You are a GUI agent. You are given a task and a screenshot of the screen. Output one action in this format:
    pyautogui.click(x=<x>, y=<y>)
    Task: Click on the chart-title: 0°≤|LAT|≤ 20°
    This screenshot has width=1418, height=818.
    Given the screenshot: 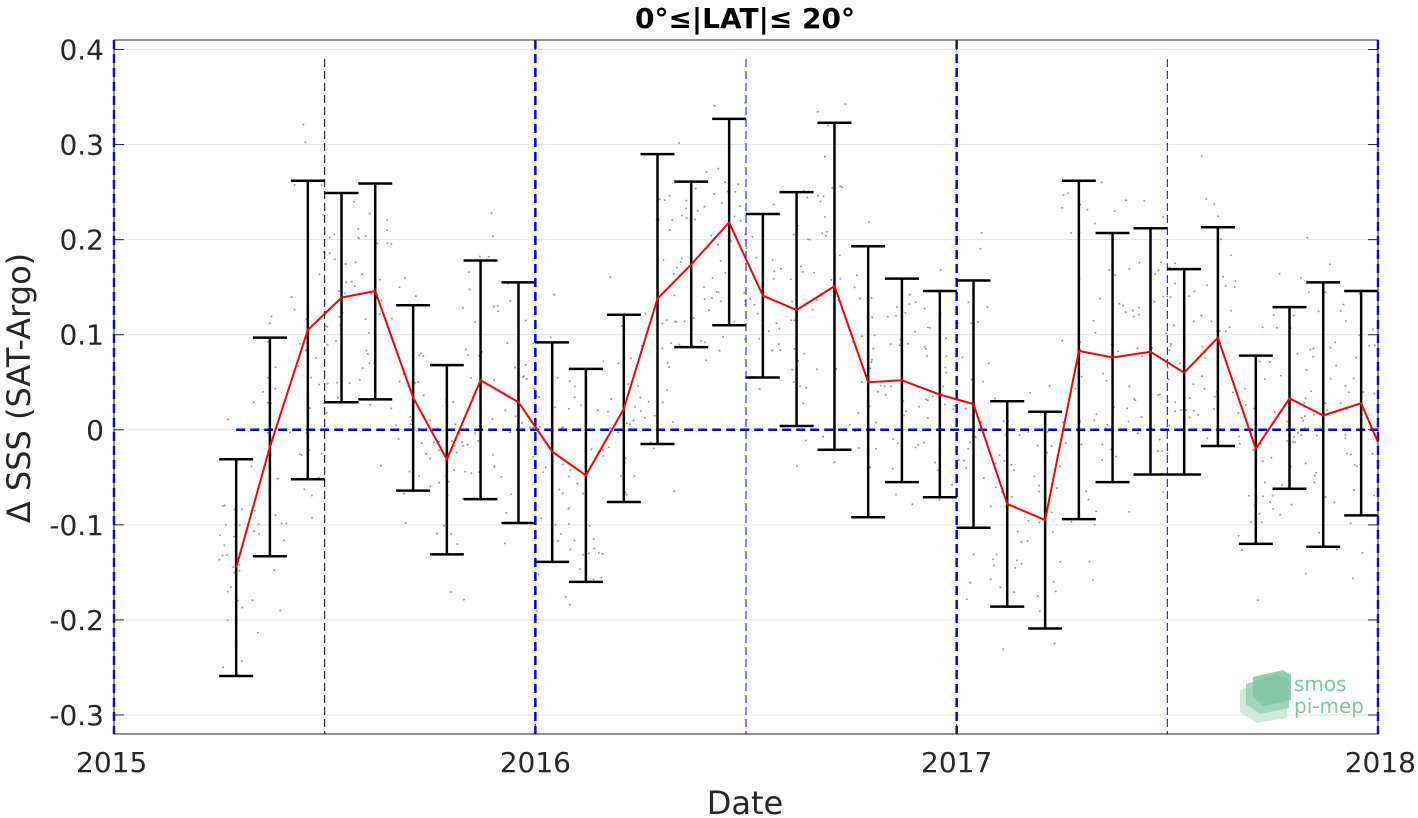 What is the action you would take?
    pyautogui.click(x=745, y=18)
    